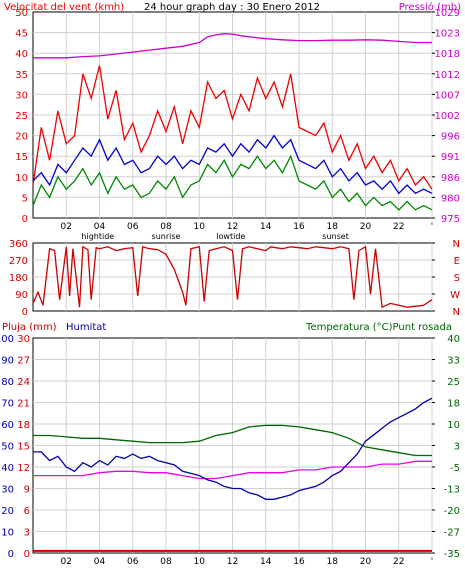  What do you see at coordinates (7, 339) in the screenshot?
I see `left-axis-tick-label: 100` at bounding box center [7, 339].